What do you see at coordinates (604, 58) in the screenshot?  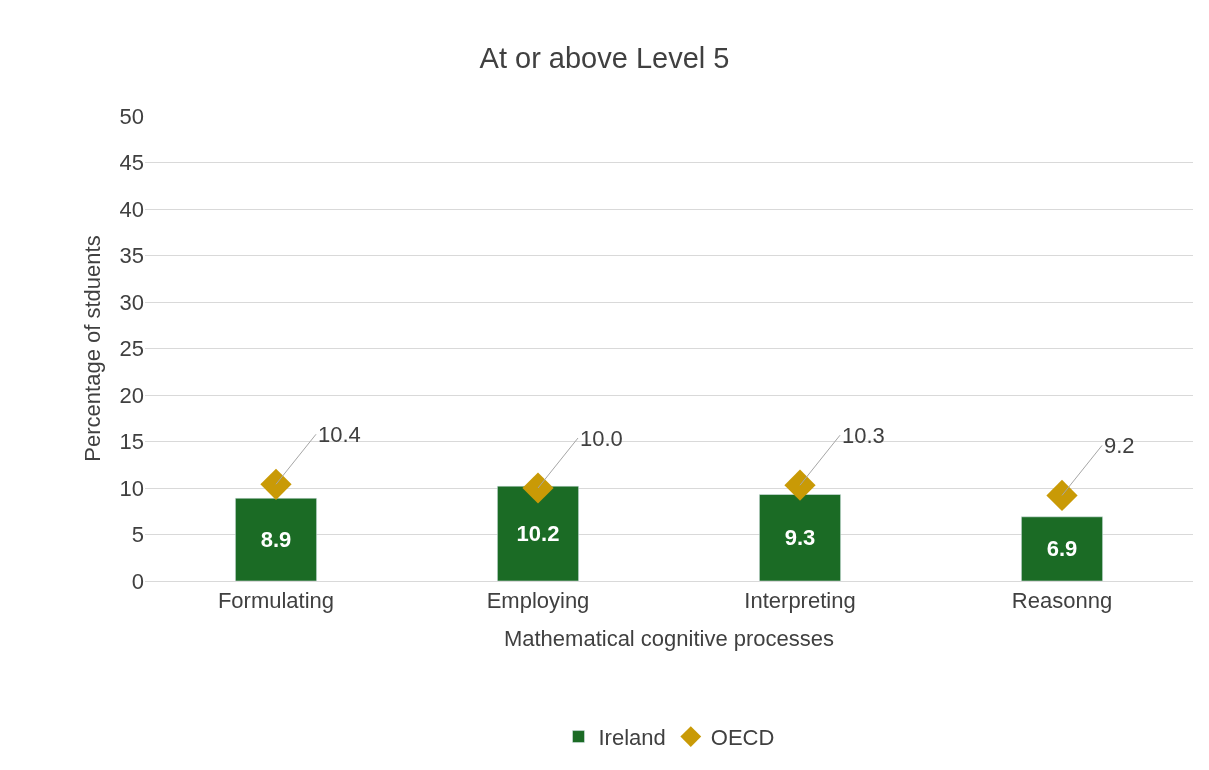 I see `chart-title: At or above Level 5` at bounding box center [604, 58].